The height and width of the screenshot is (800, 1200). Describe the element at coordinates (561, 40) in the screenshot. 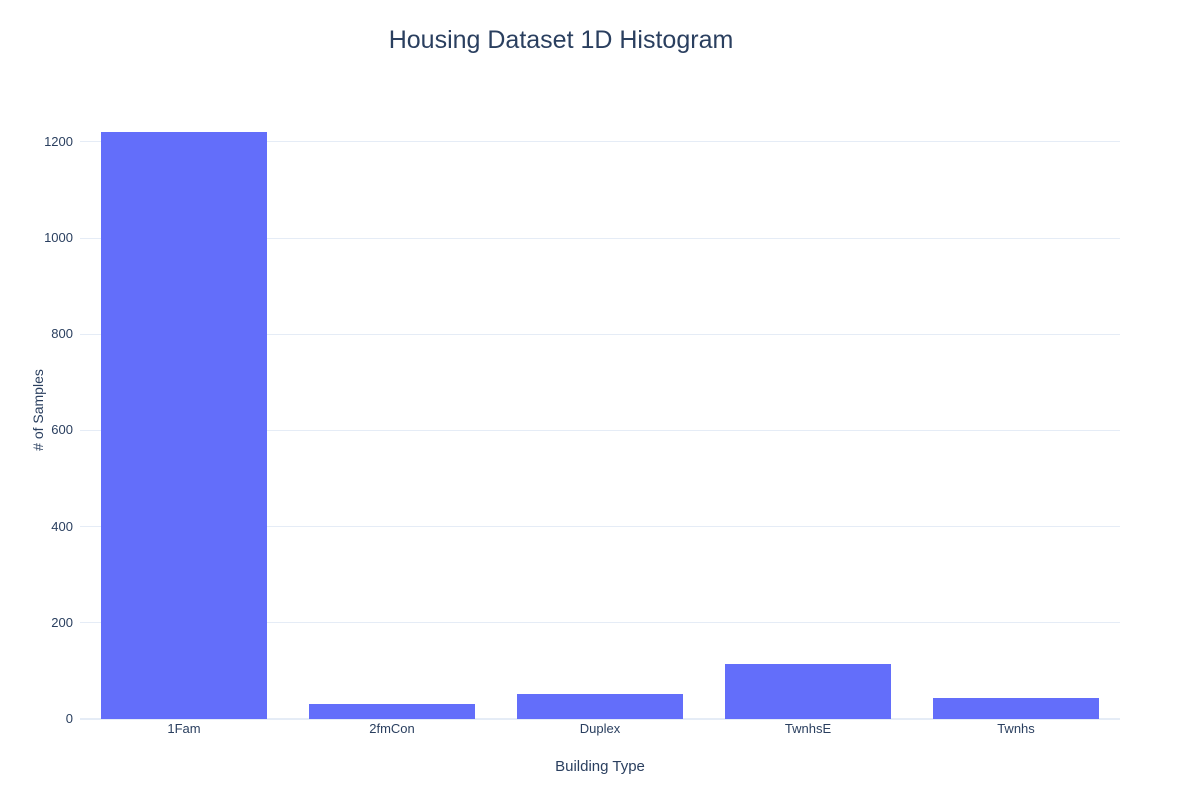

I see `chart-title: Housing Dataset 1D Histogram` at that location.